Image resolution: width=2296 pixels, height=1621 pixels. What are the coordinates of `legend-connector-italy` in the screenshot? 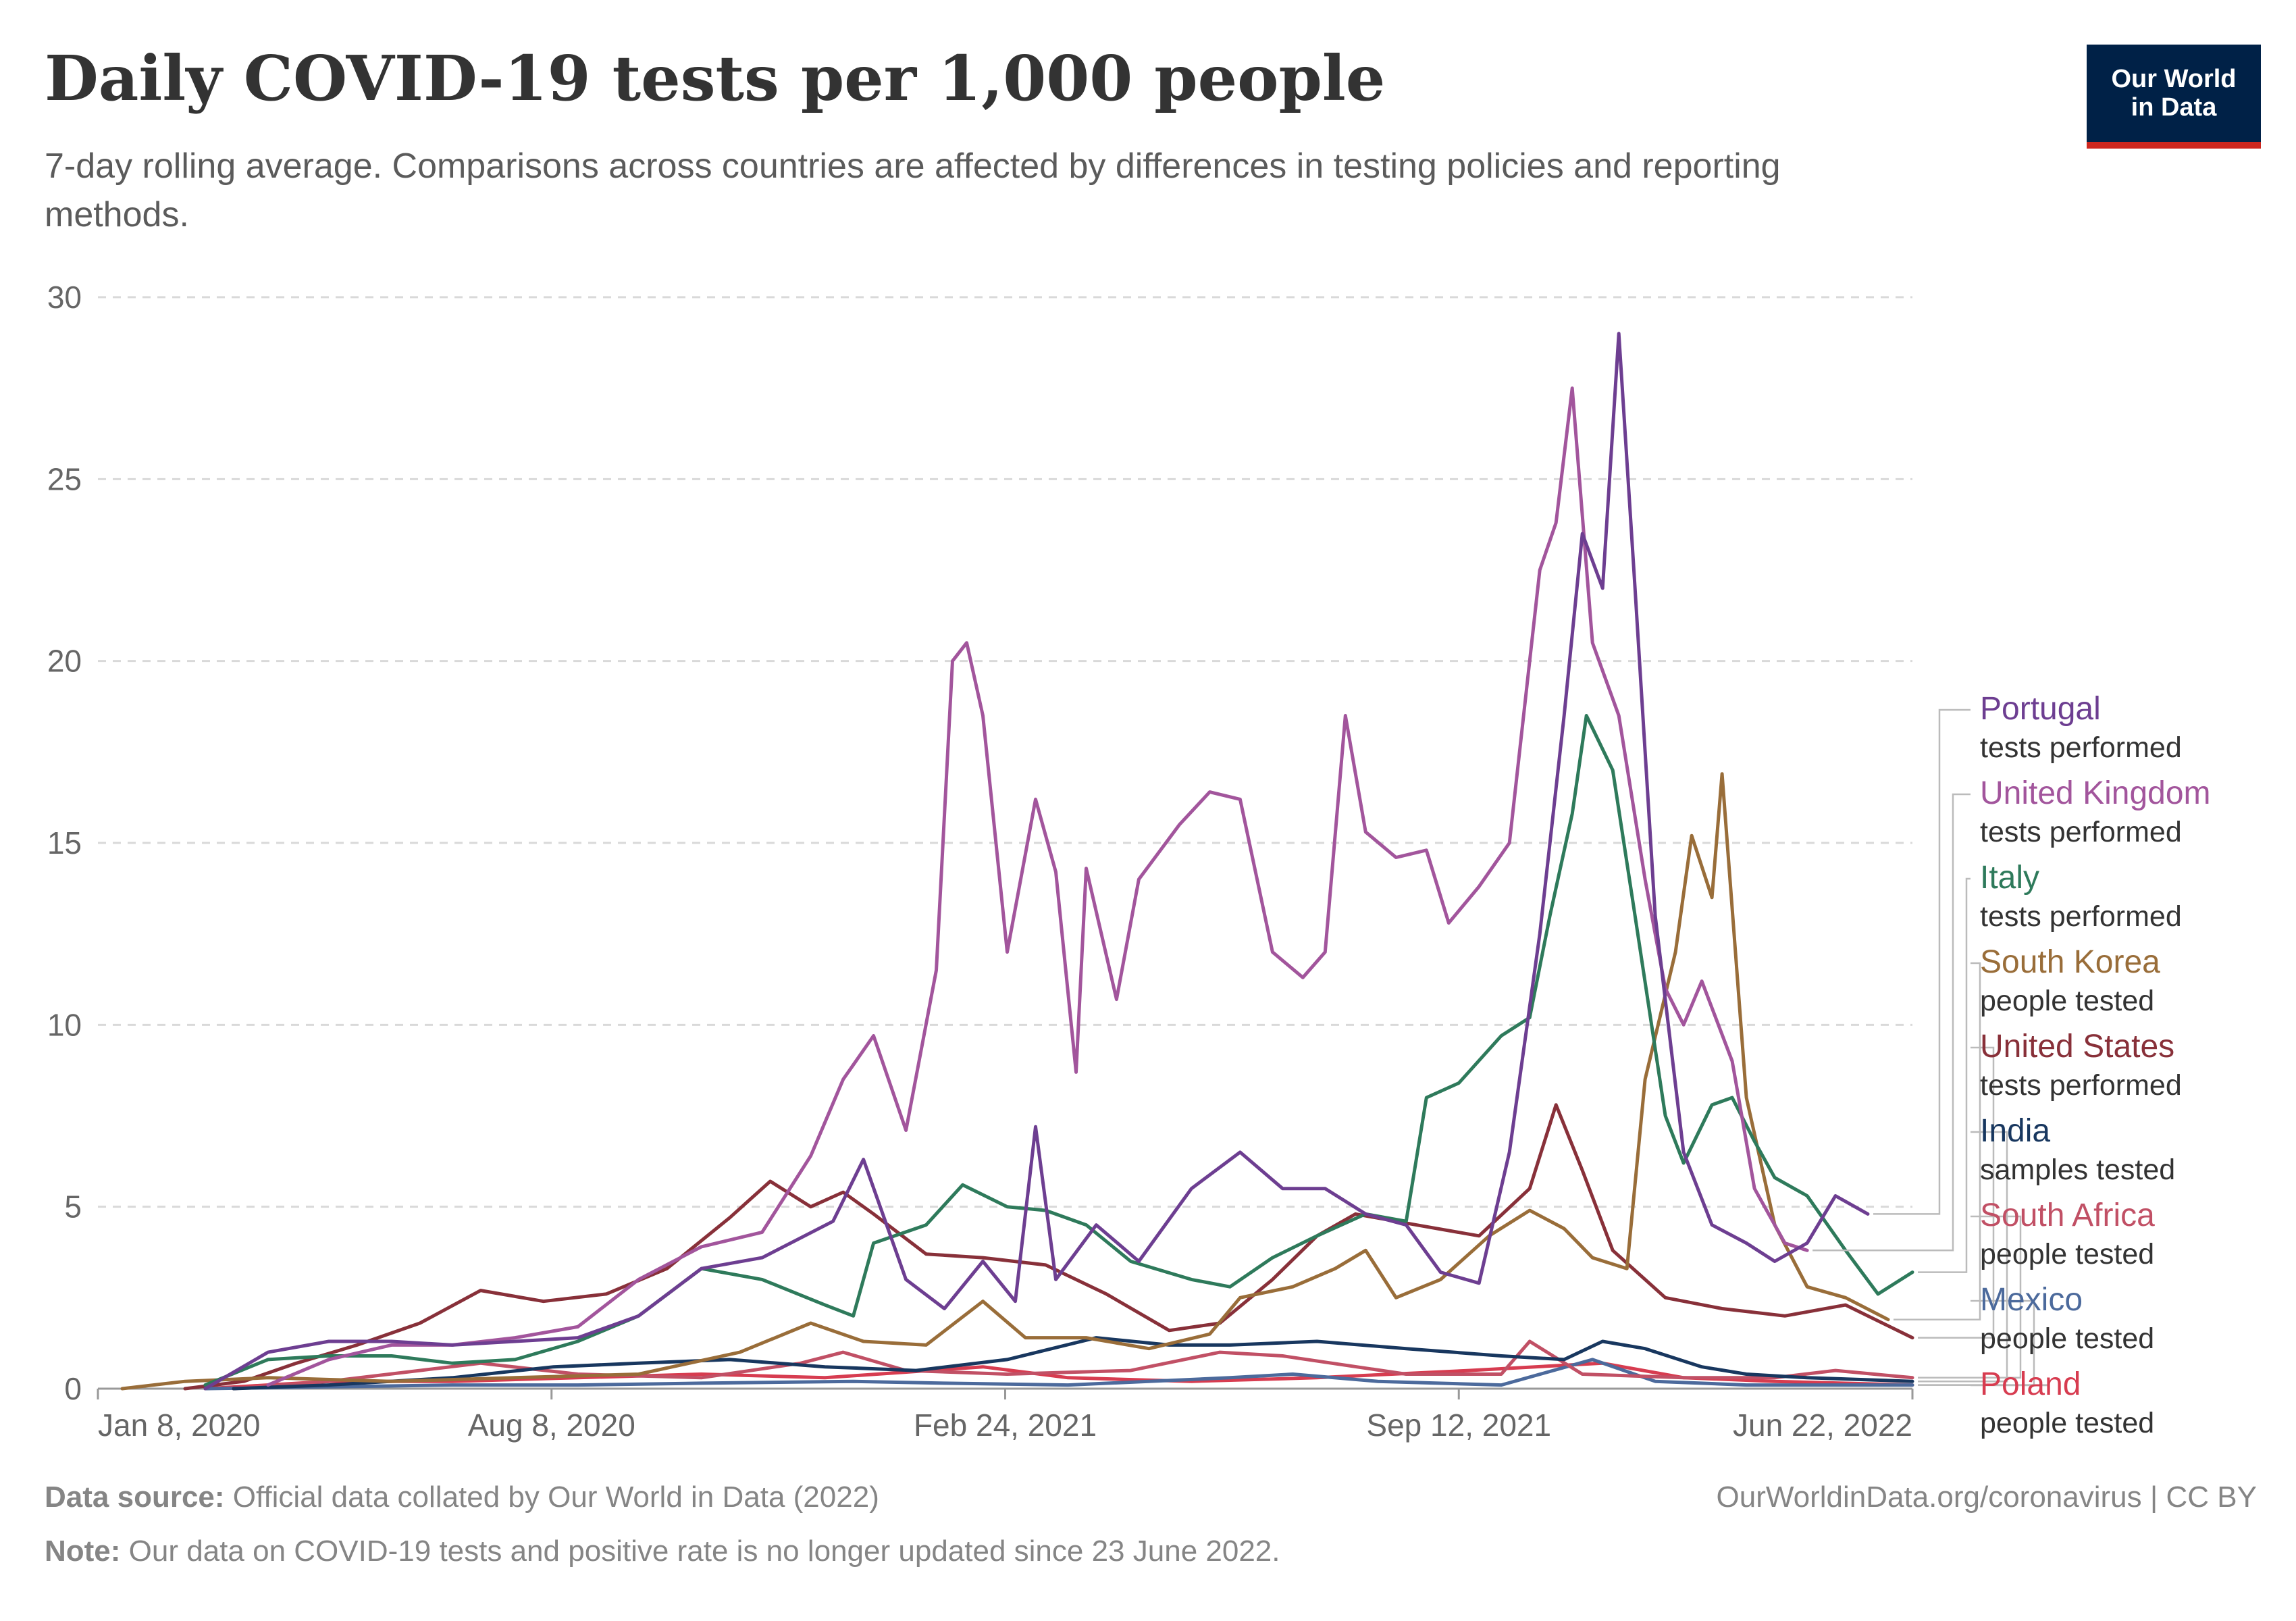 It's located at (1944, 1075).